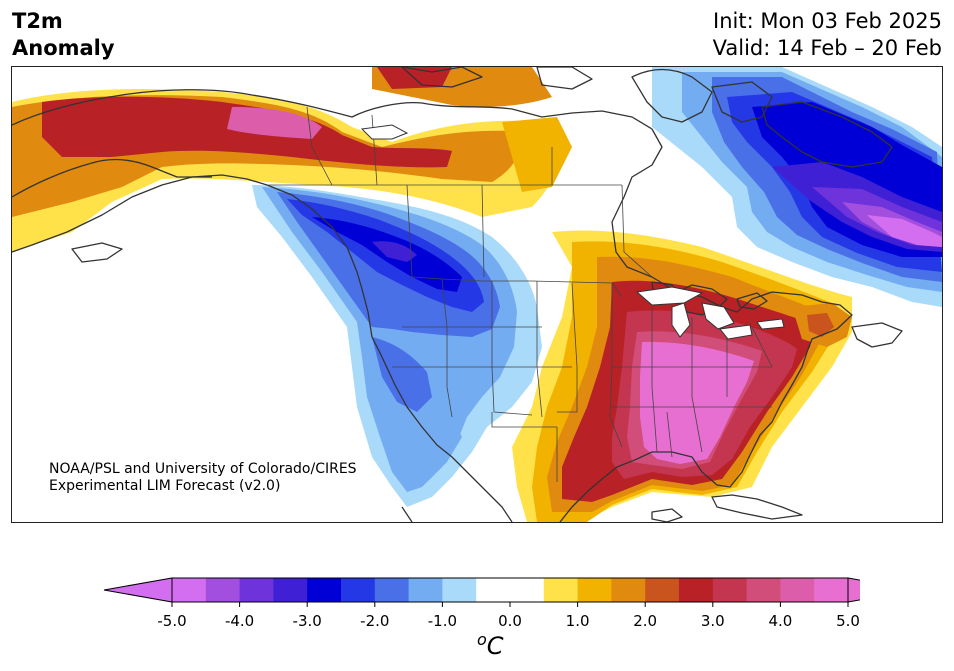  What do you see at coordinates (239, 621) in the screenshot?
I see `colorbar-tick-label: -4.0` at bounding box center [239, 621].